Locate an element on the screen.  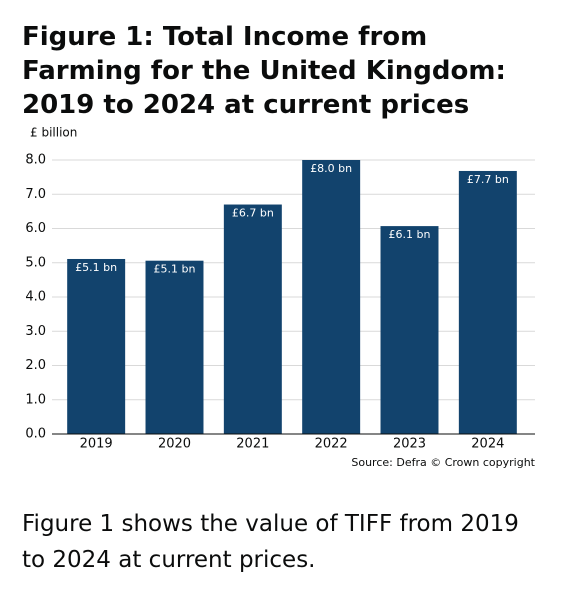
source: Source: Defra © Crown copyright is located at coordinates (443, 462).